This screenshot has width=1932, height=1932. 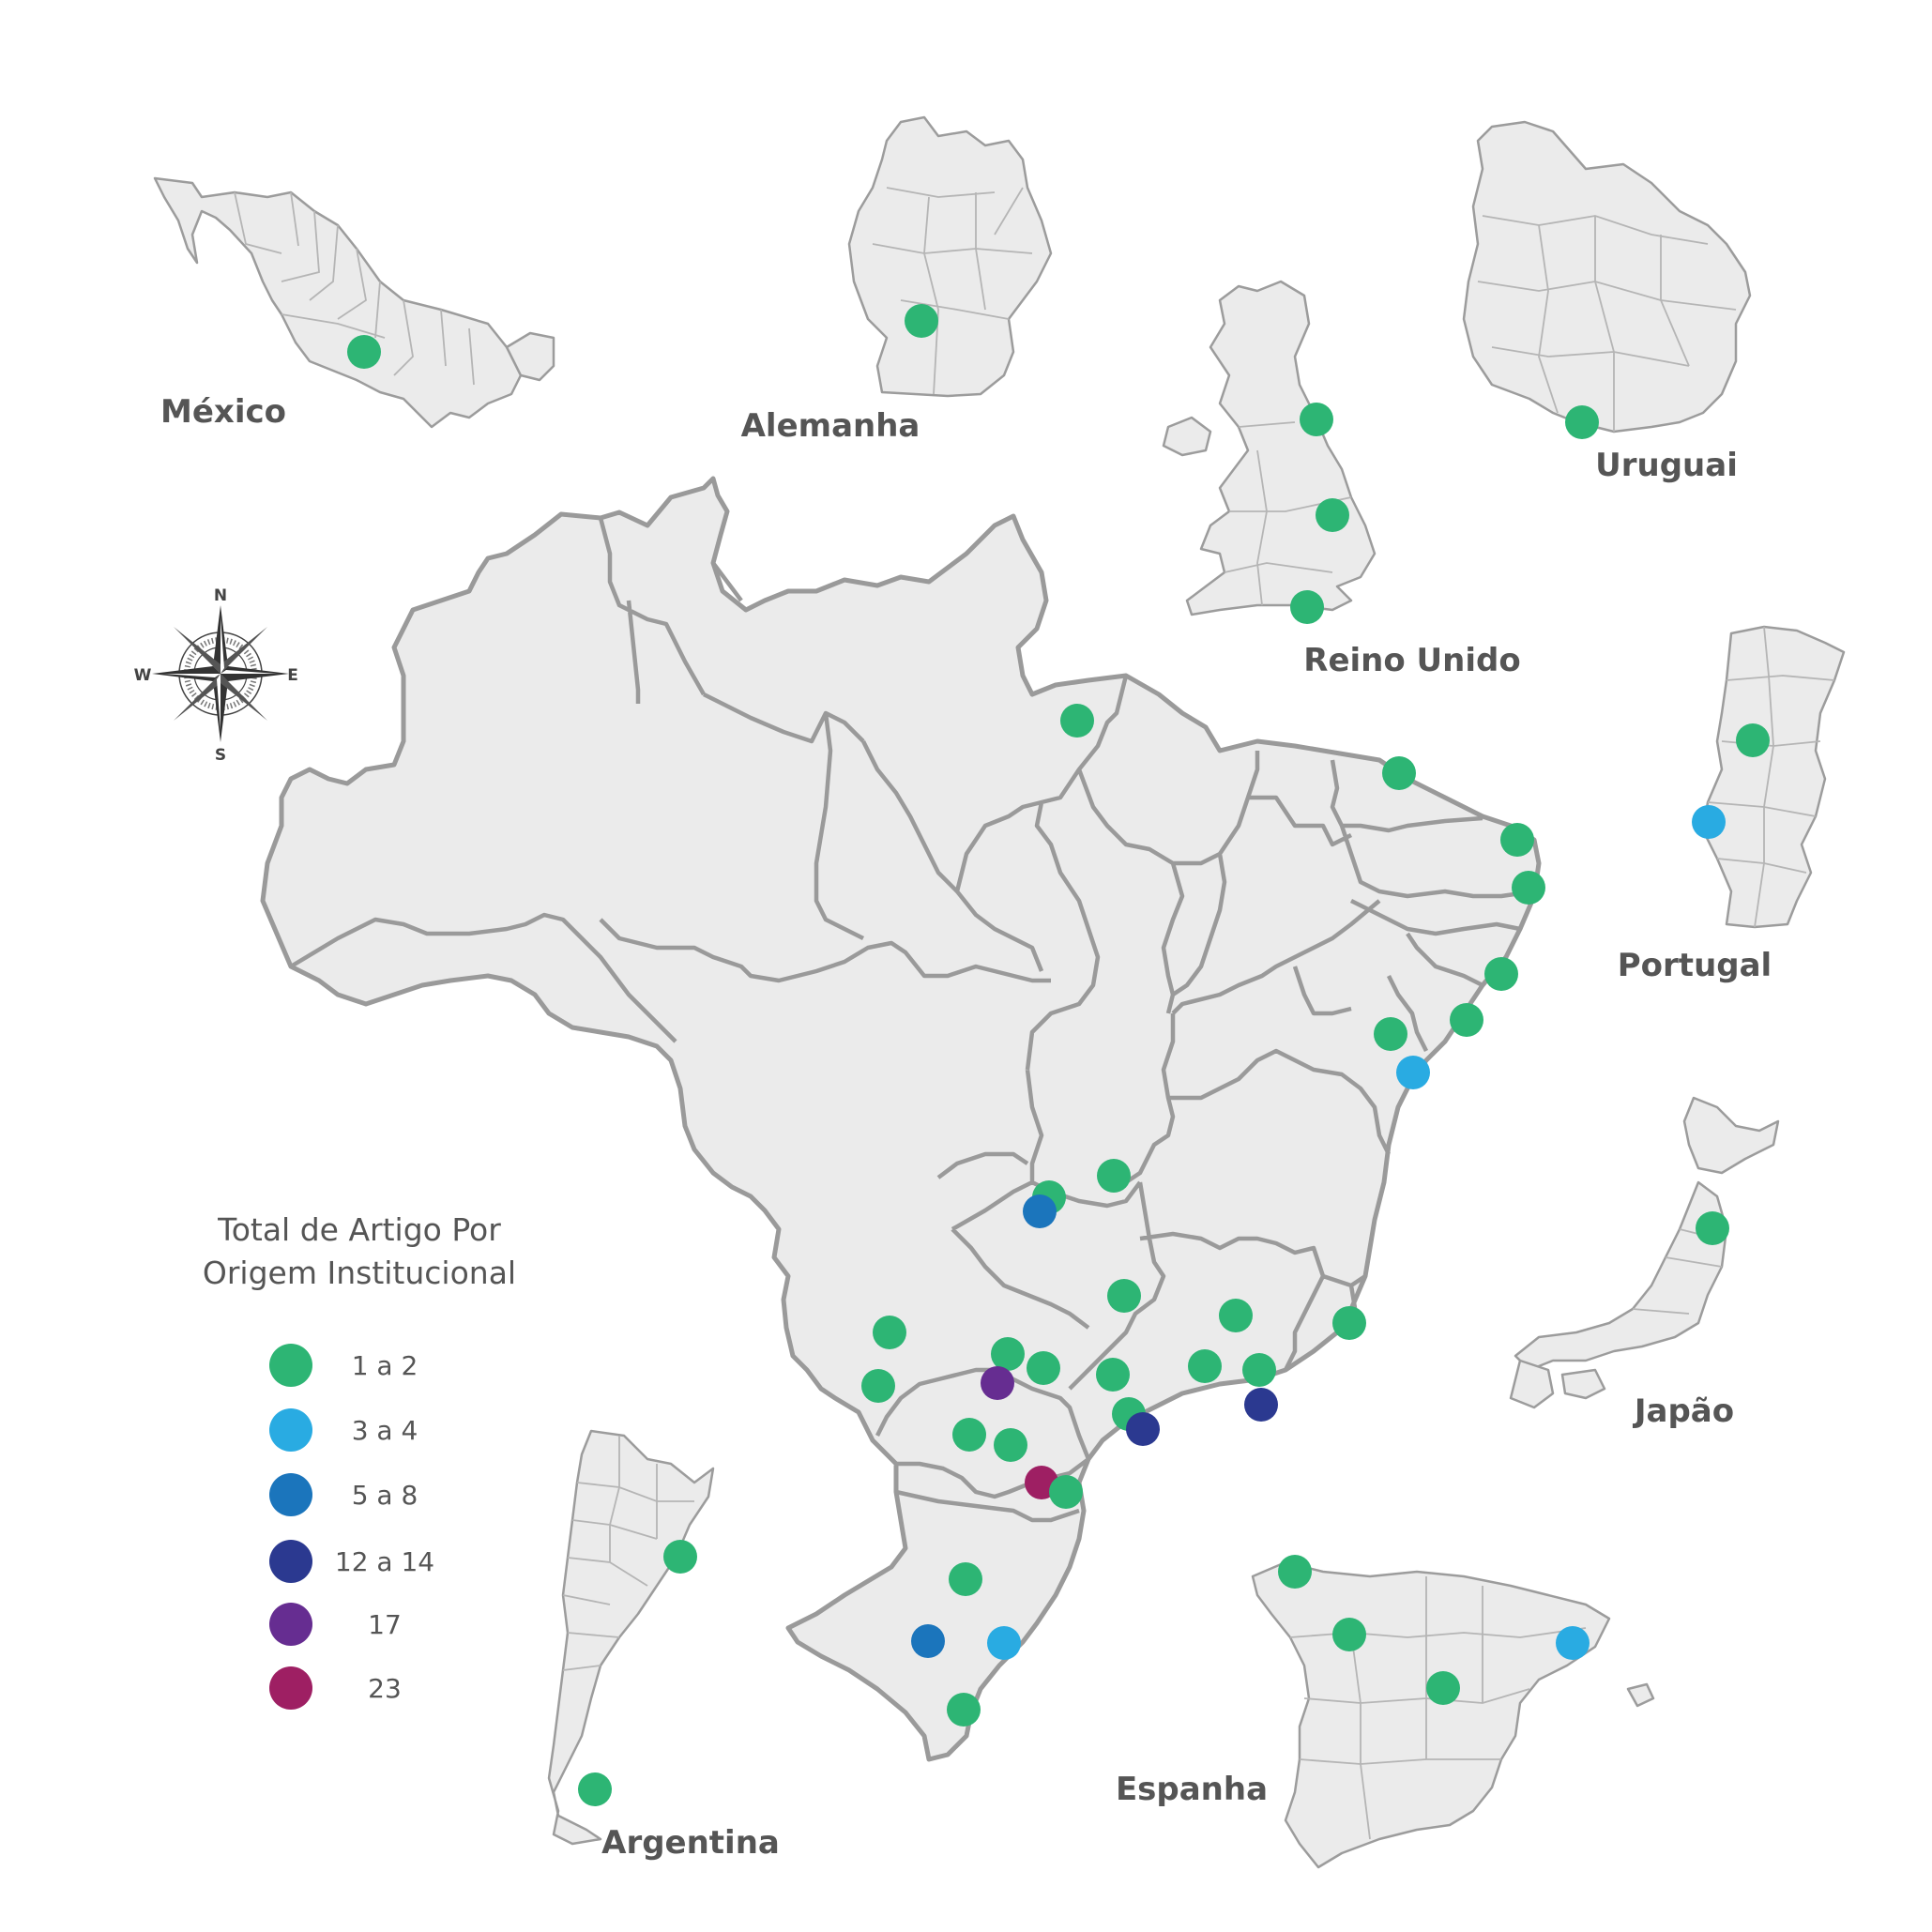 What do you see at coordinates (354, 303) in the screenshot?
I see `mexico-map: México` at bounding box center [354, 303].